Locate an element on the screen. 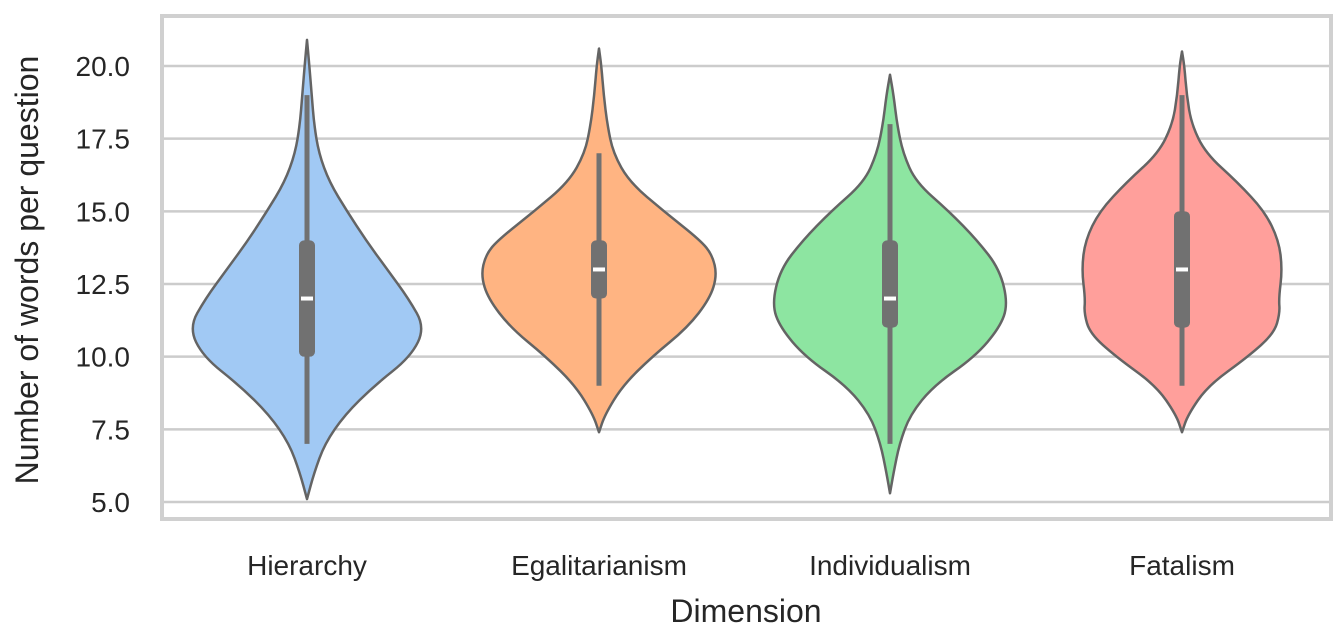 The width and height of the screenshot is (1335, 633). x-tick-label: Fatalism is located at coordinates (1182, 565).